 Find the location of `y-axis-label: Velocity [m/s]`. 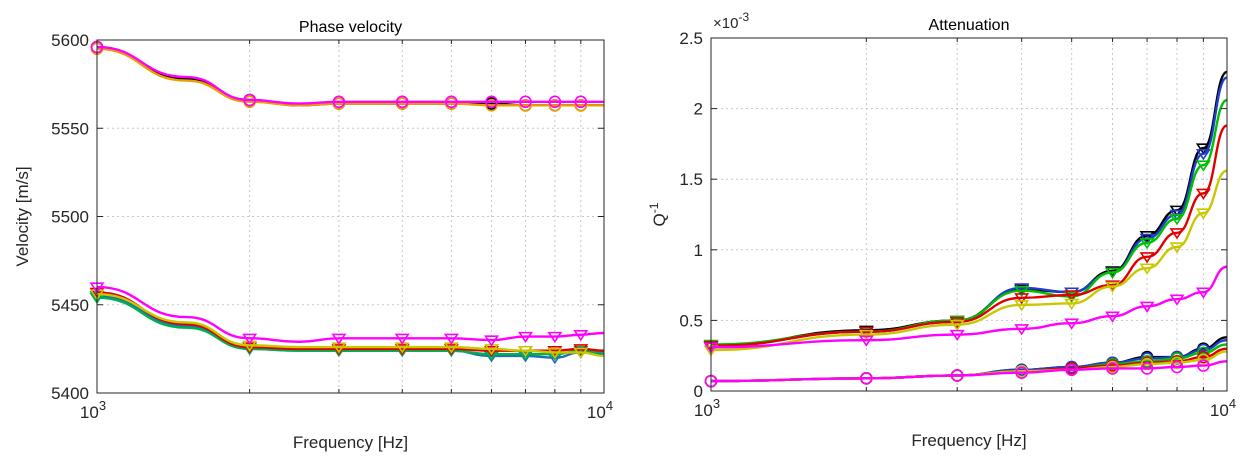

y-axis-label: Velocity [m/s] is located at coordinates (22, 216).